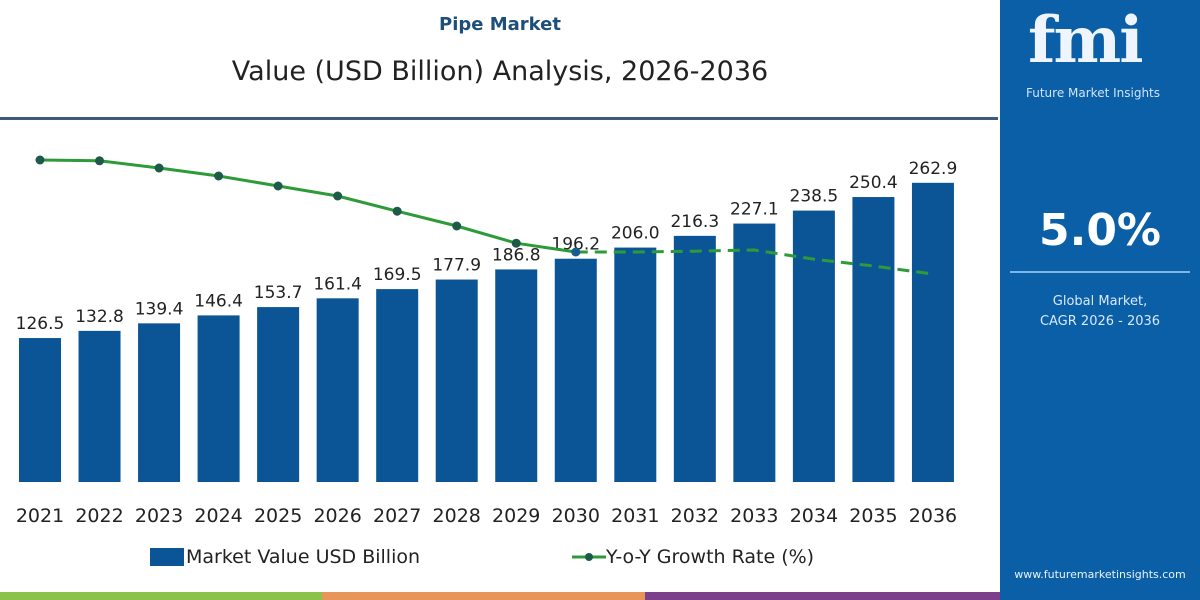 The width and height of the screenshot is (1200, 600). Describe the element at coordinates (1100, 230) in the screenshot. I see `cagr-value: 5.0%` at that location.